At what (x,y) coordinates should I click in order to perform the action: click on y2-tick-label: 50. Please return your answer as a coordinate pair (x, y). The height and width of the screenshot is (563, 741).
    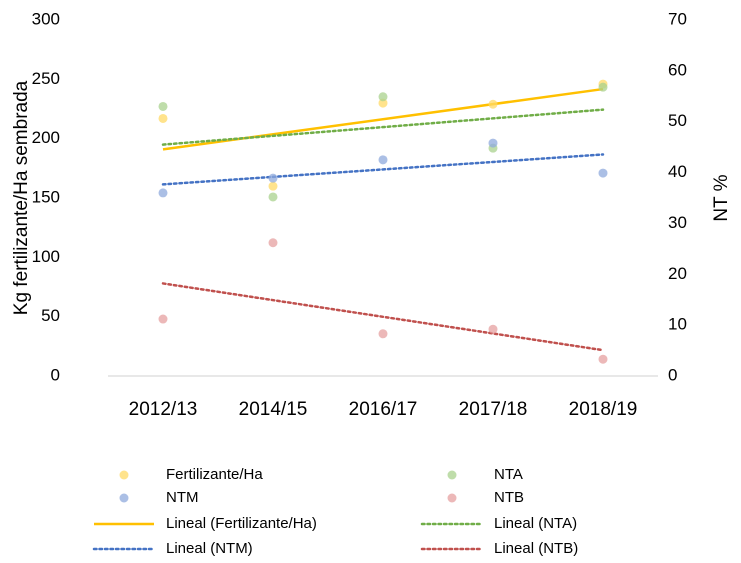
    Looking at the image, I should click on (677, 120).